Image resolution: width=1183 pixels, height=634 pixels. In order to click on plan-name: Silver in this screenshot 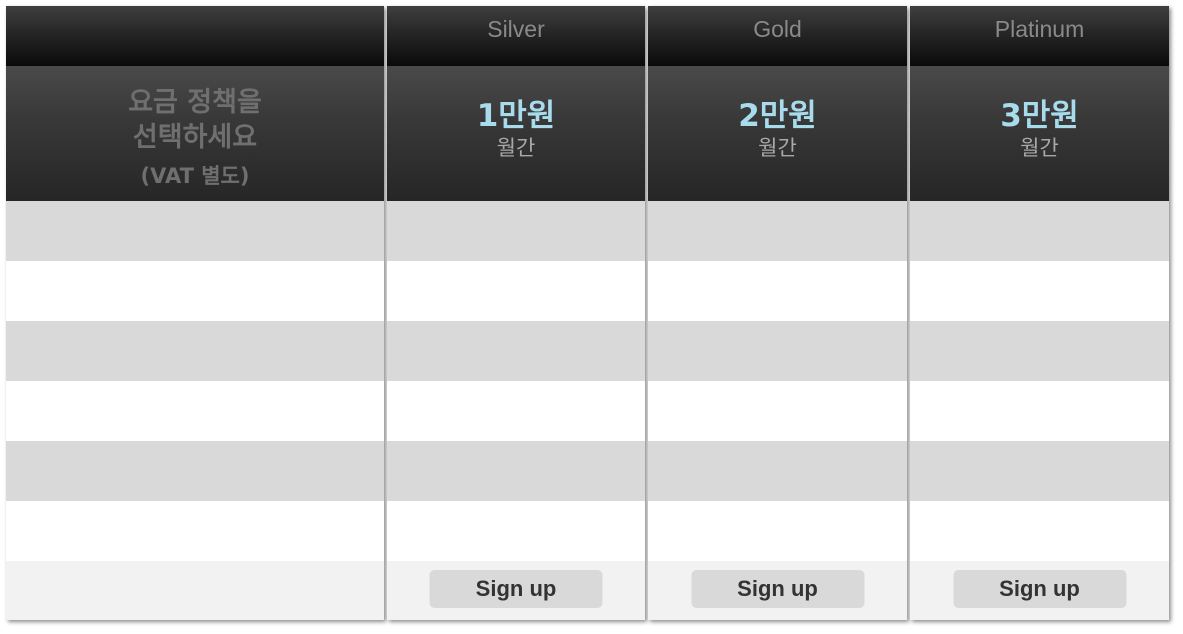, I will do `click(516, 29)`.